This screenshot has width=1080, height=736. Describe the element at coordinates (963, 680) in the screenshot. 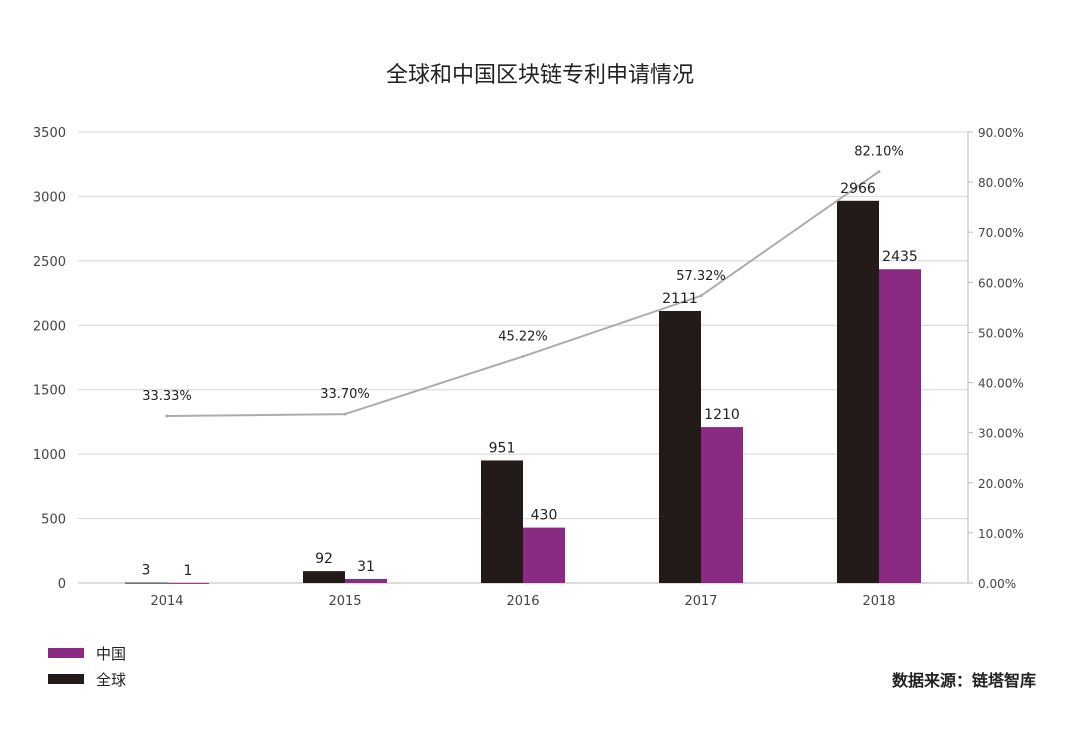

I see `source-note: 数据来源：链塔智库` at that location.